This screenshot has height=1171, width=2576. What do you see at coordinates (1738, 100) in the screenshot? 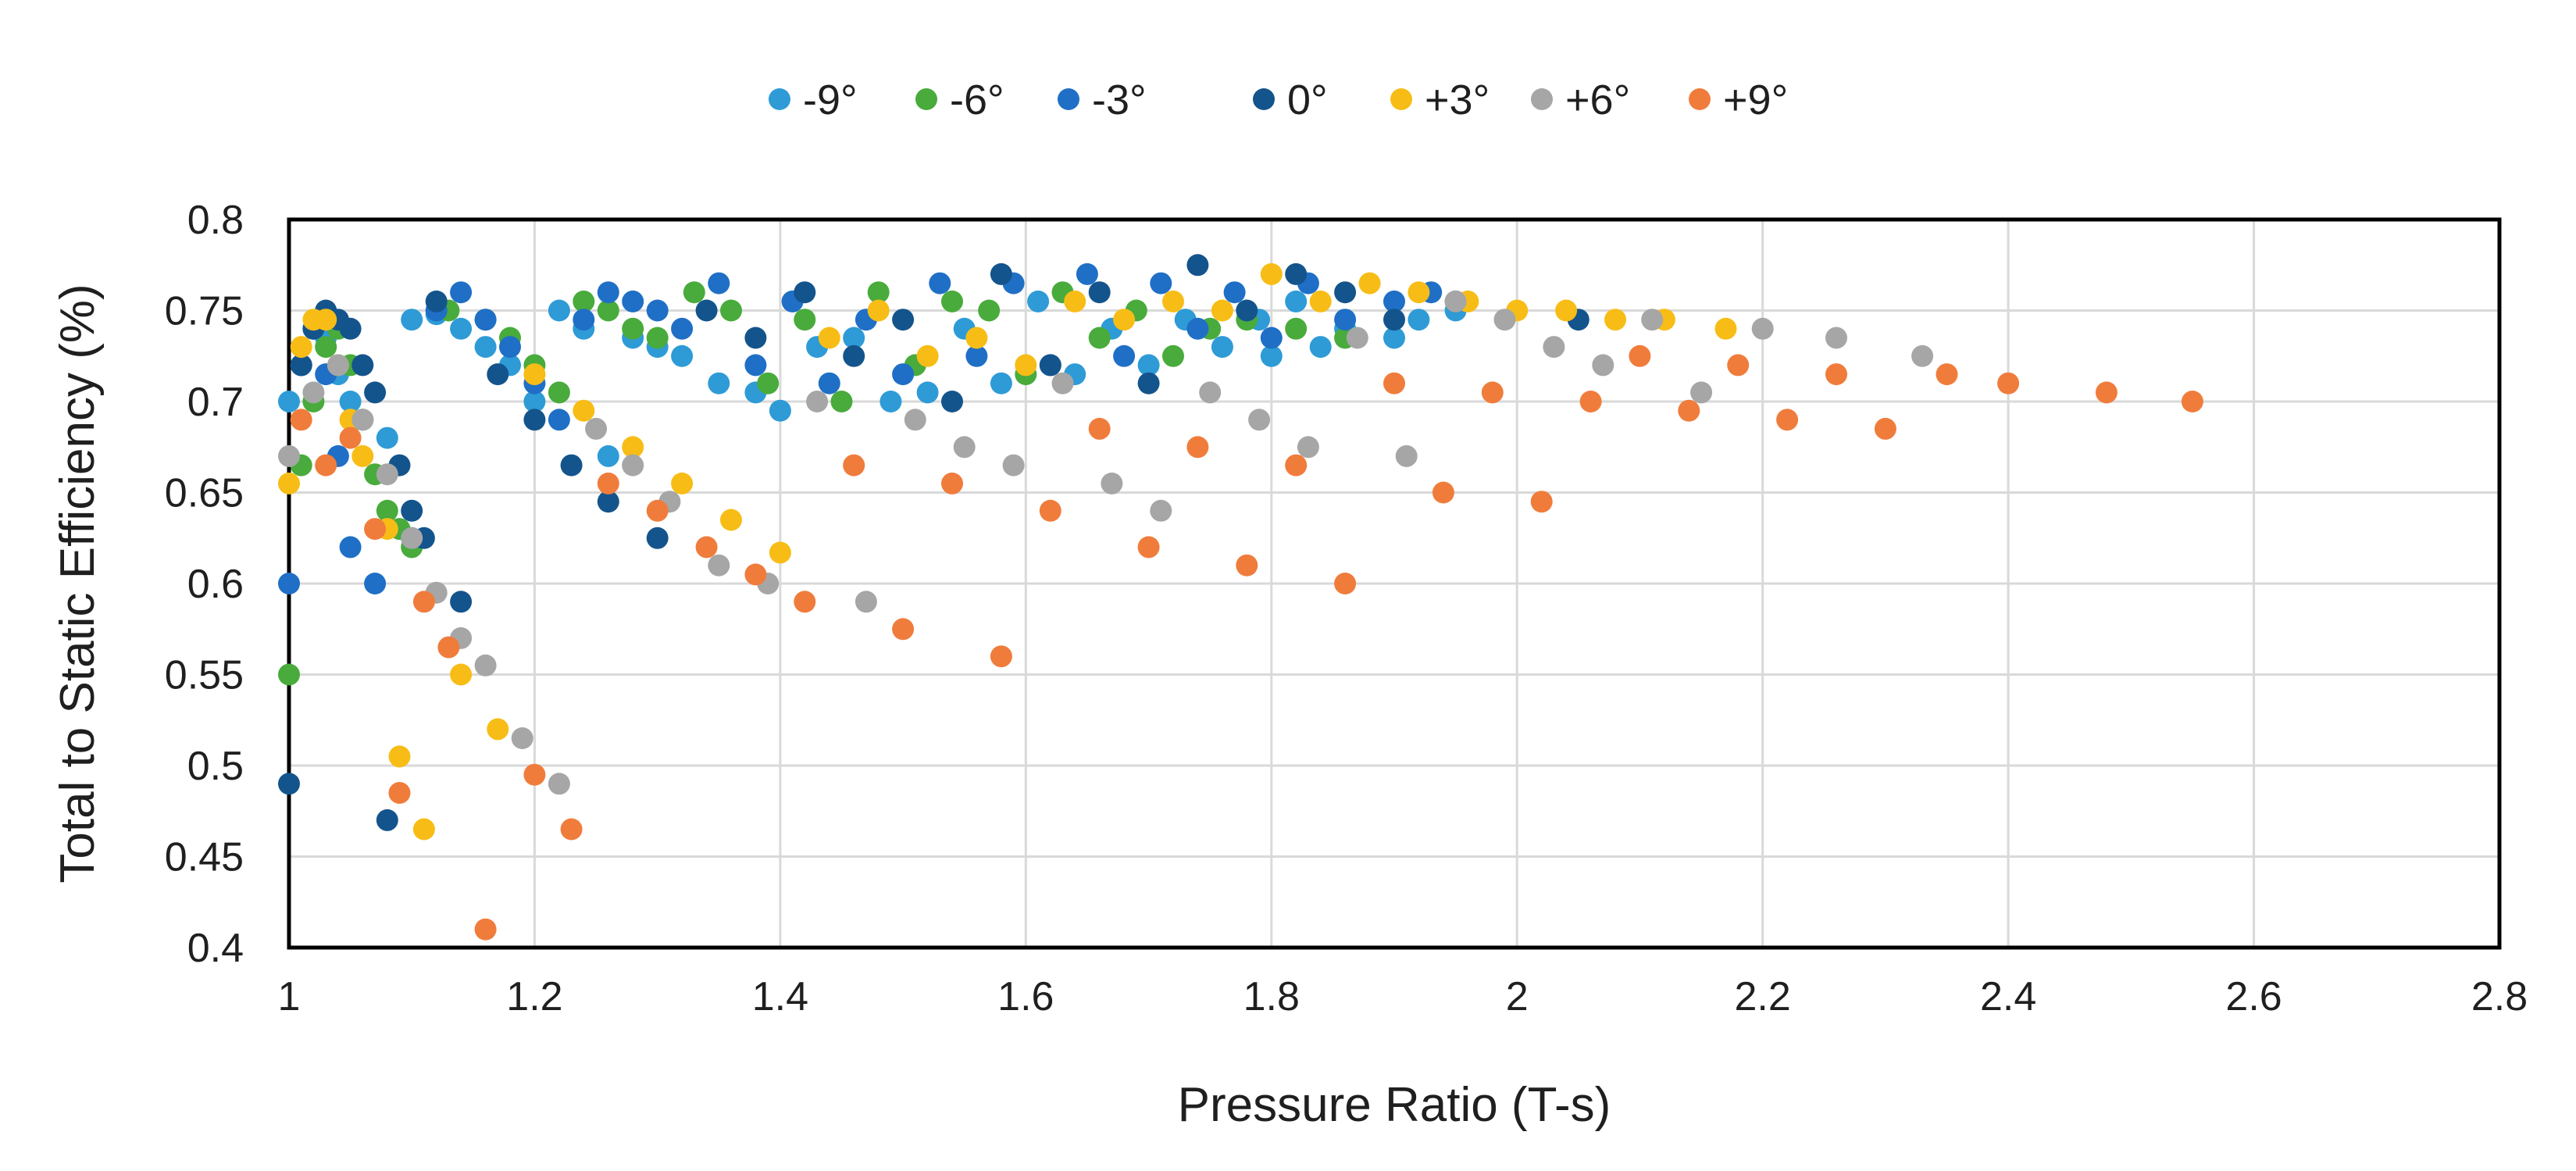
I see `legend-item: +9°` at bounding box center [1738, 100].